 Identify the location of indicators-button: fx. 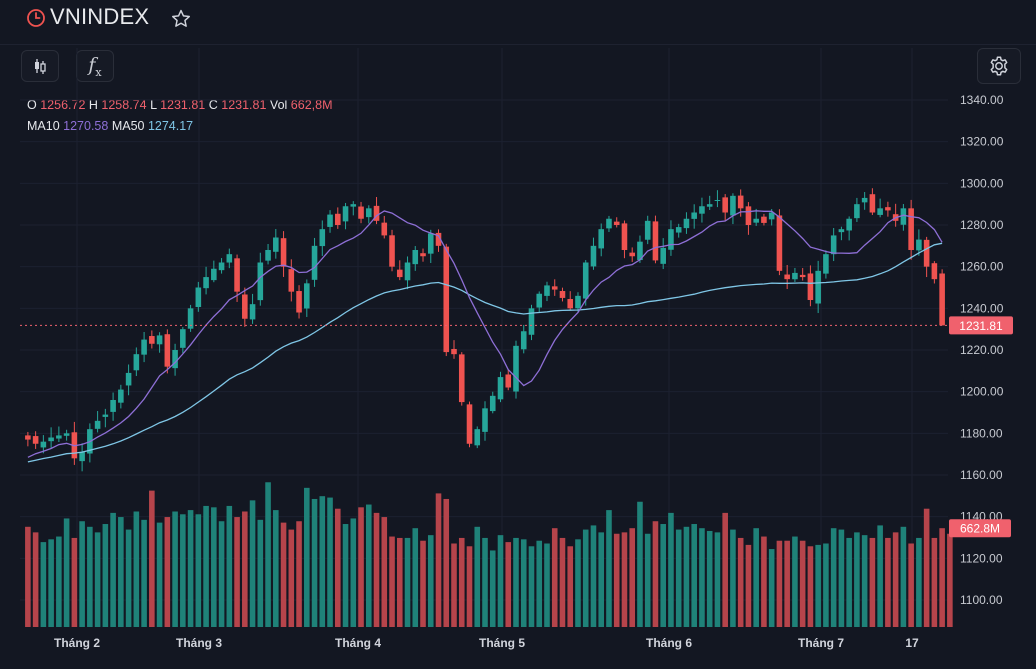
(95, 66).